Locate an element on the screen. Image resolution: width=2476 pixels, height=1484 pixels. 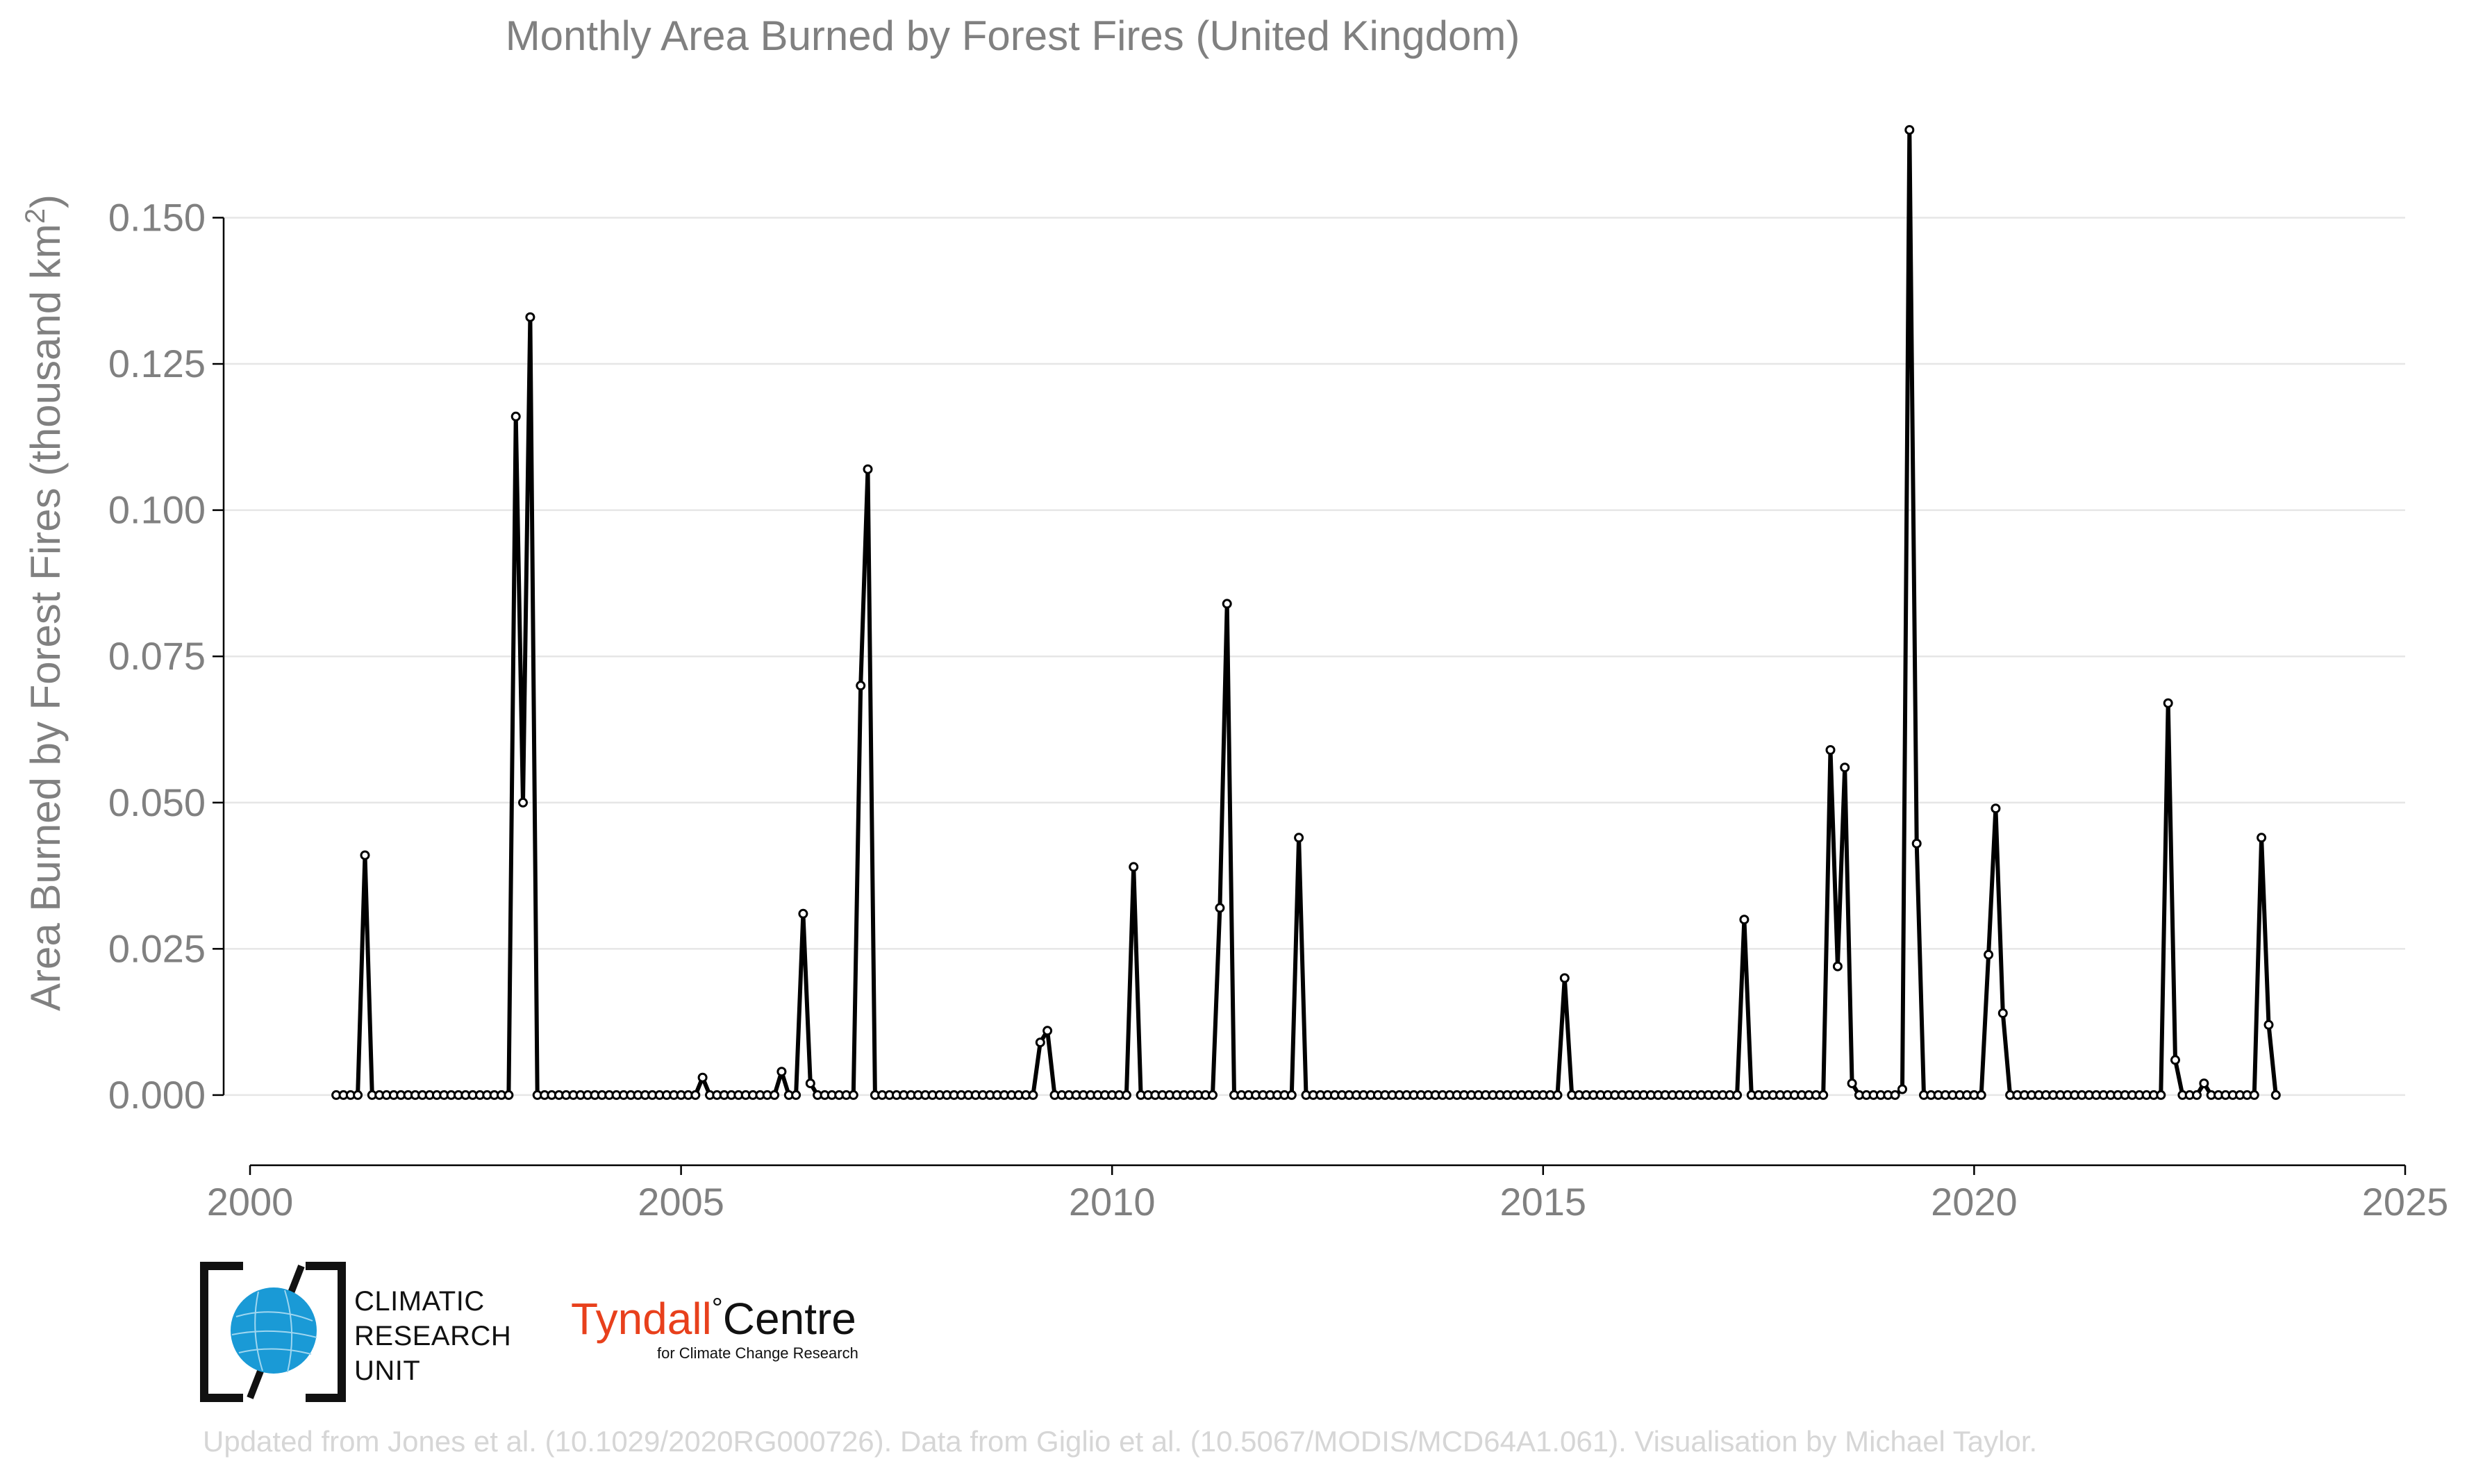
cru-logo is located at coordinates (273, 1332).